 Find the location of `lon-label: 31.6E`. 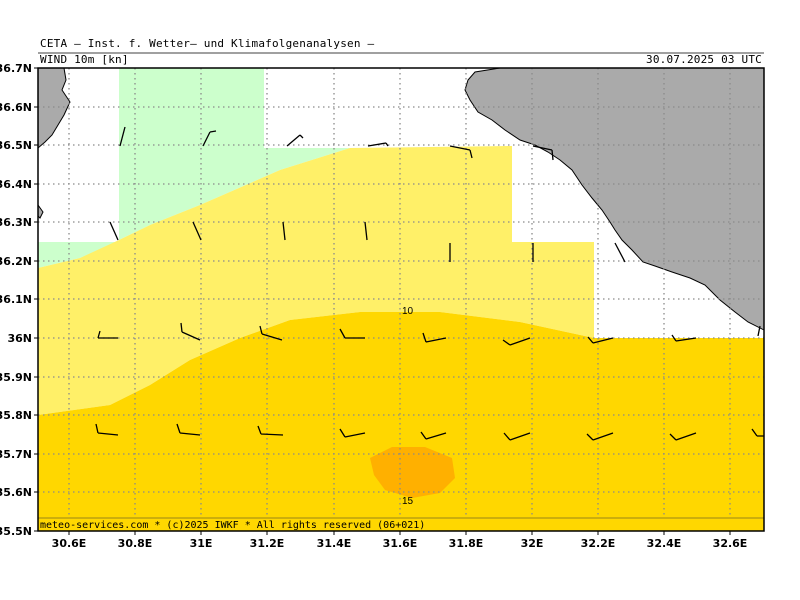

lon-label: 31.6E is located at coordinates (400, 543).